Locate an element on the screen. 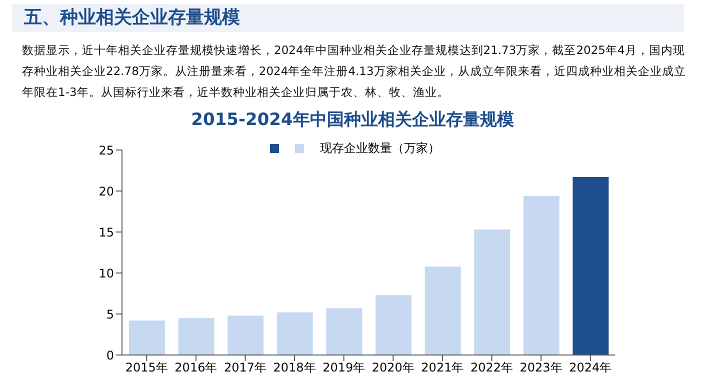 The width and height of the screenshot is (705, 392). legend-label: 现存企业数量（万家） is located at coordinates (380, 148).